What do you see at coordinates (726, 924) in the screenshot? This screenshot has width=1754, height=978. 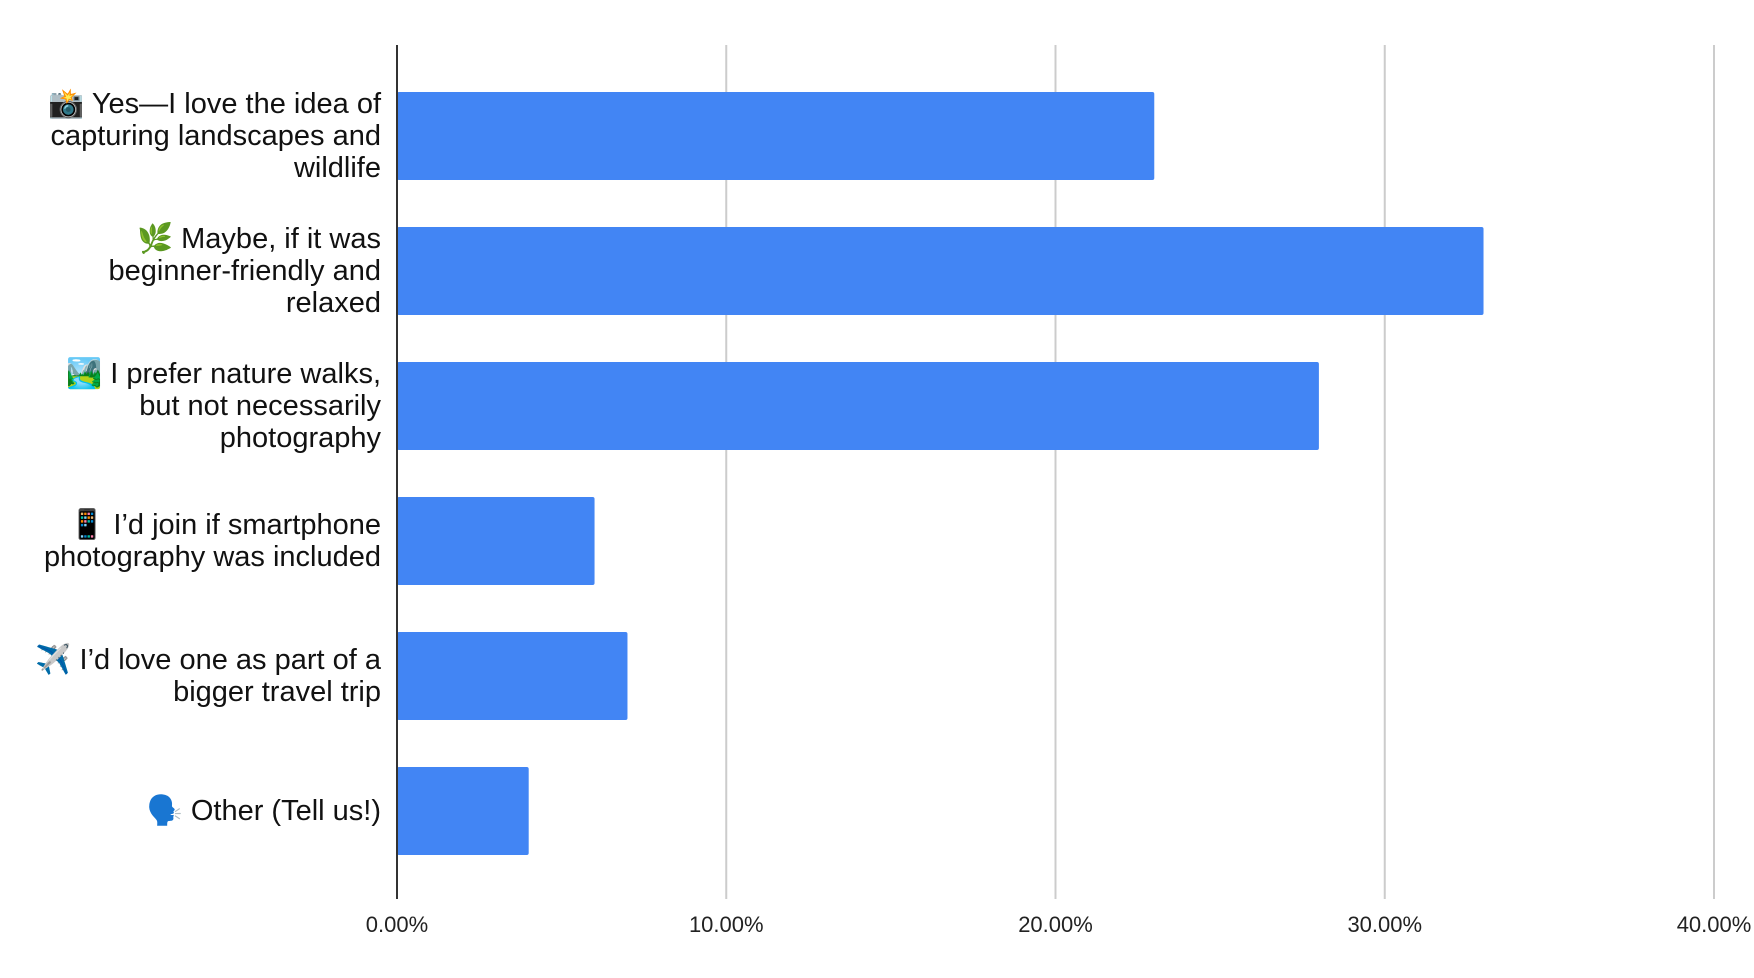 I see `x-tick-label: 10.00%` at bounding box center [726, 924].